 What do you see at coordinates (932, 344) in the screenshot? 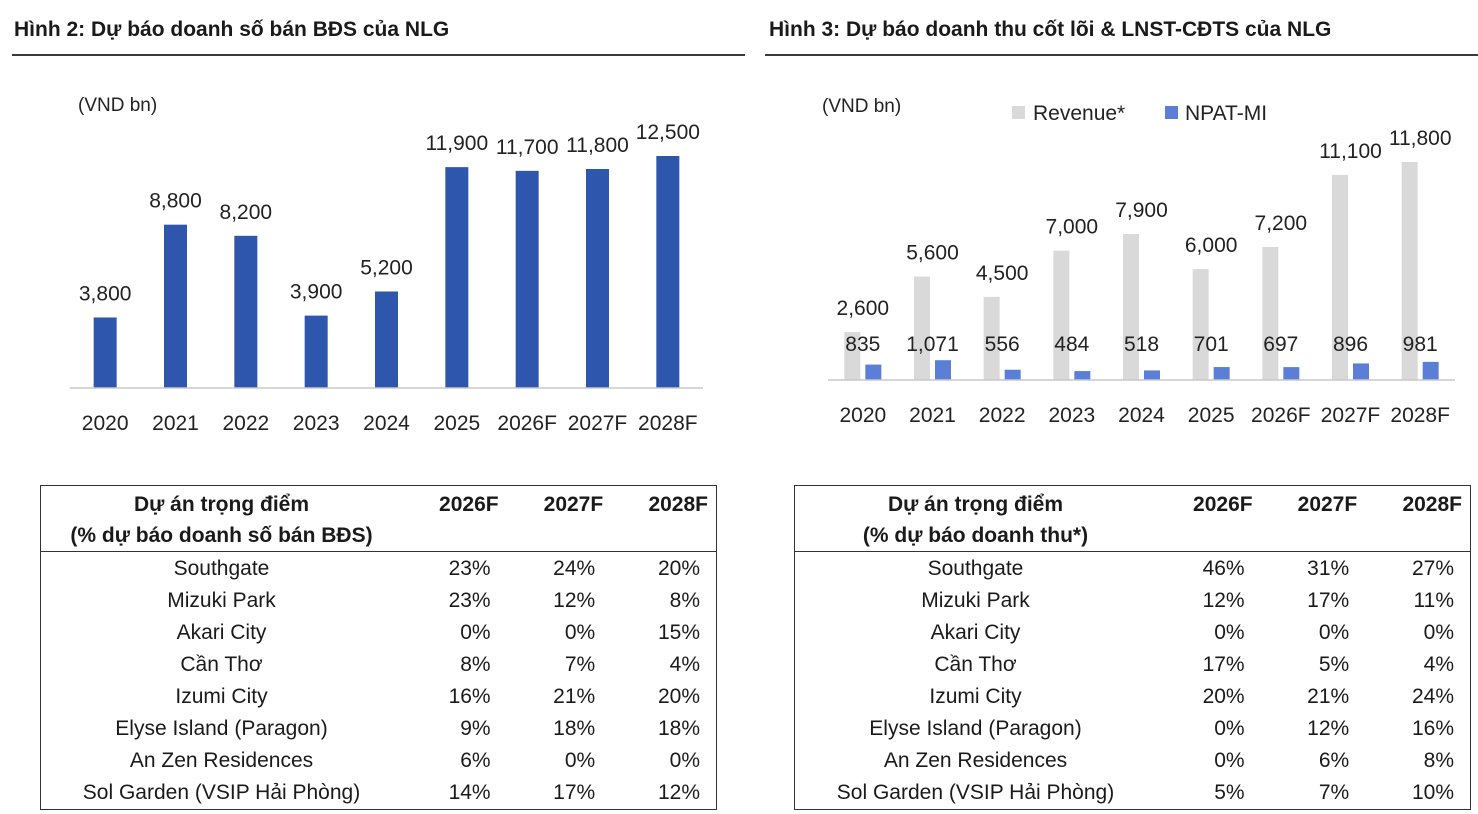
I see `npat-value-label: 1,071` at bounding box center [932, 344].